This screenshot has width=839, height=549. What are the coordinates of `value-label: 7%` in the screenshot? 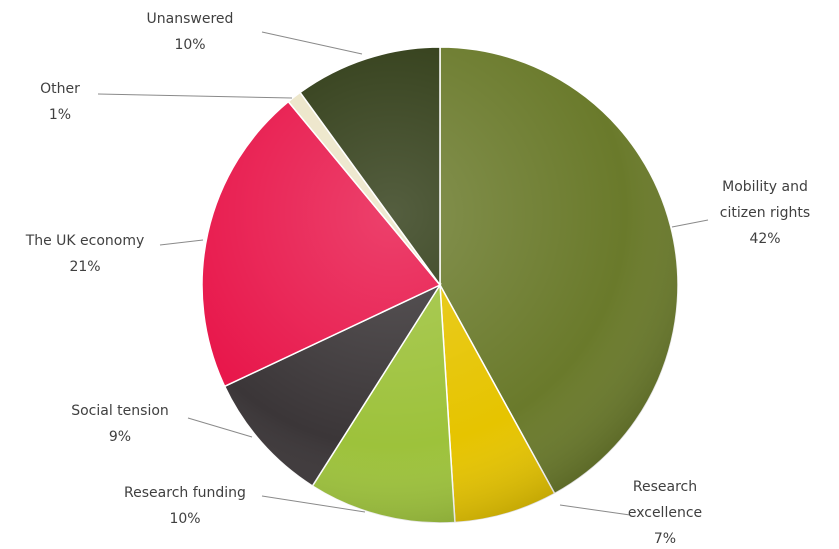 It's located at (665, 539).